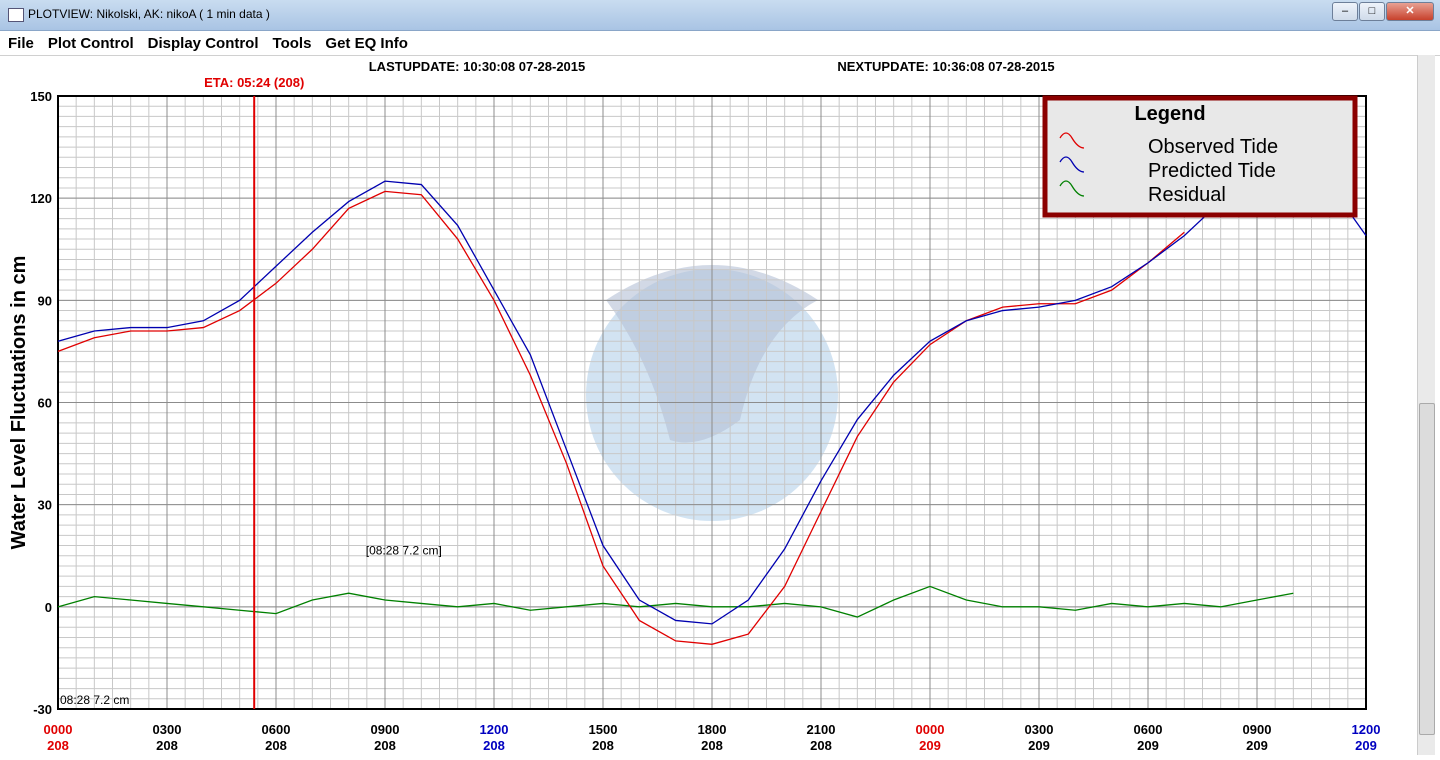 Image resolution: width=1440 pixels, height=760 pixels. Describe the element at coordinates (41, 96) in the screenshot. I see `y-tick-label: 150` at that location.